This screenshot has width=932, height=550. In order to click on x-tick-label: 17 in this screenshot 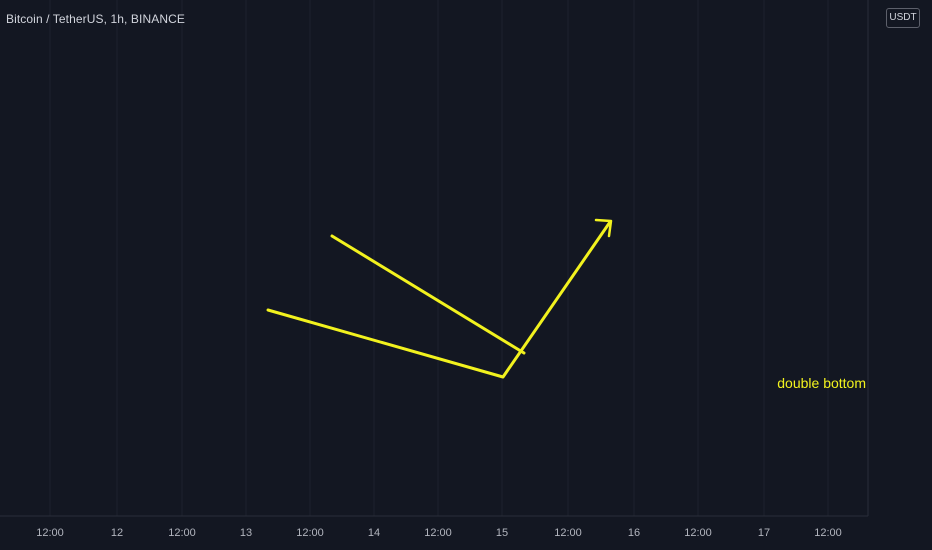, I will do `click(764, 533)`.